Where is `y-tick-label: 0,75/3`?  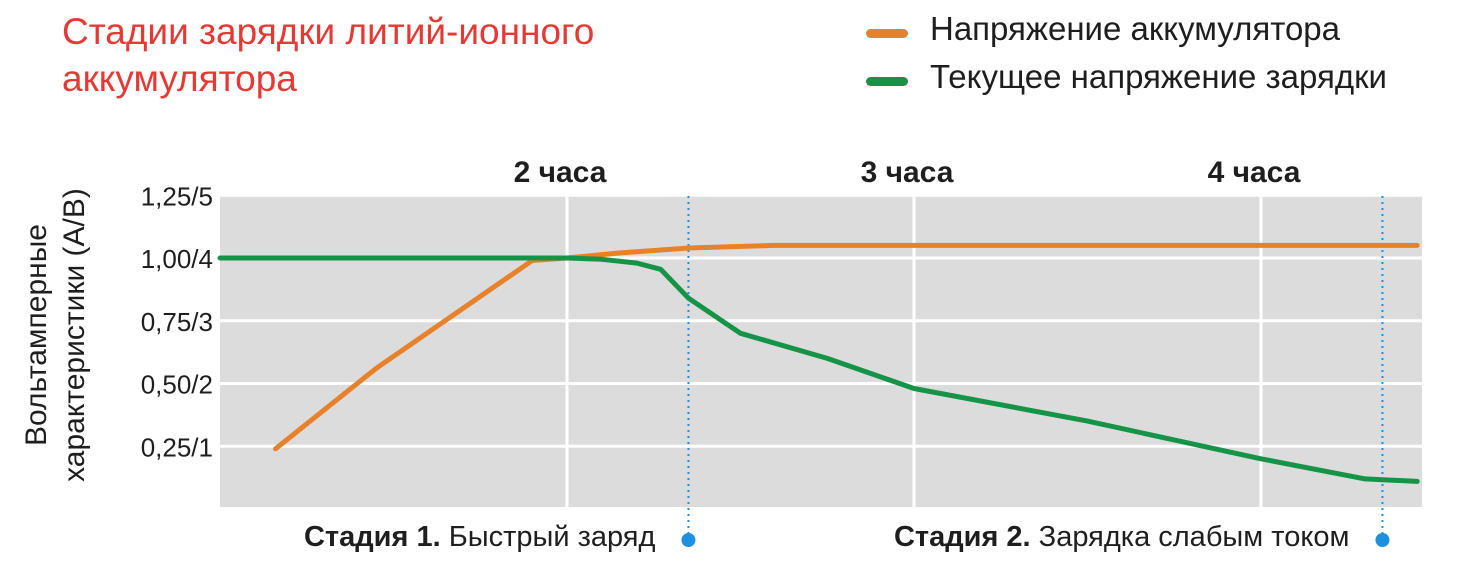 y-tick-label: 0,75/3 is located at coordinates (177, 322).